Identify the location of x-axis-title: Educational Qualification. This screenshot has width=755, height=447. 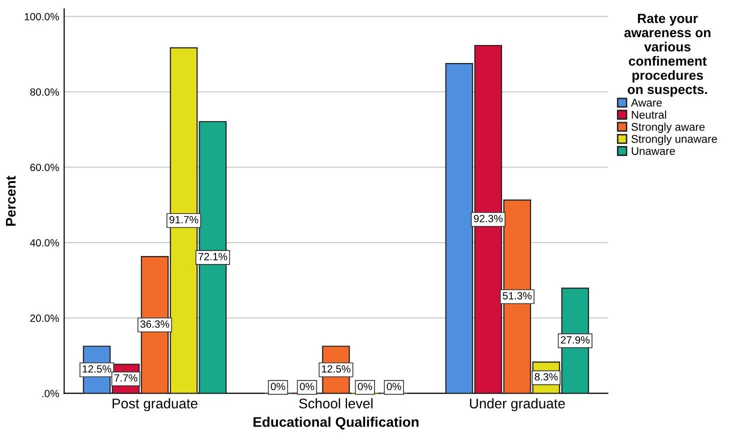
(336, 423).